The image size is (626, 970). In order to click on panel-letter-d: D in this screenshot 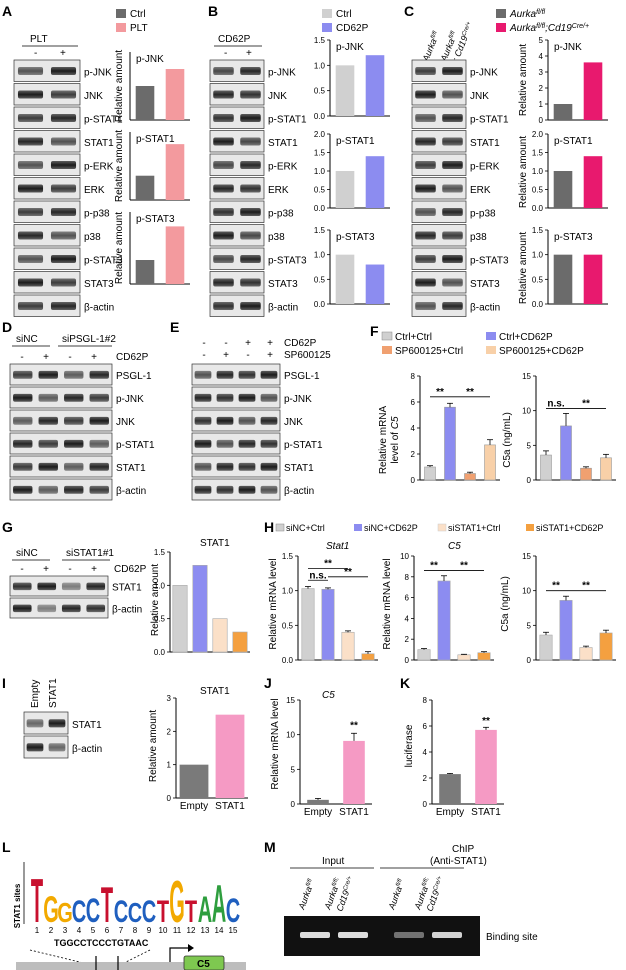, I will do `click(7, 327)`.